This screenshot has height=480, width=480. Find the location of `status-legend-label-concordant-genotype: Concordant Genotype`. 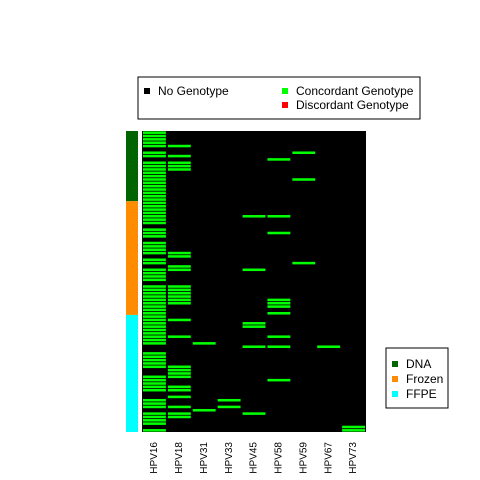

status-legend-label-concordant-genotype: Concordant Genotype is located at coordinates (355, 91).